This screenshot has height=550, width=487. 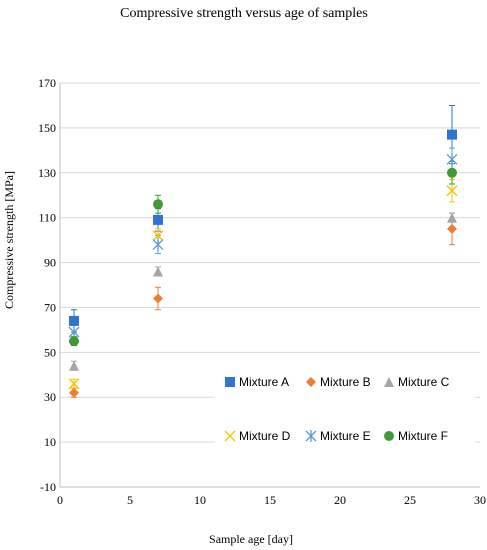 What do you see at coordinates (480, 500) in the screenshot?
I see `x-tick-label: 30` at bounding box center [480, 500].